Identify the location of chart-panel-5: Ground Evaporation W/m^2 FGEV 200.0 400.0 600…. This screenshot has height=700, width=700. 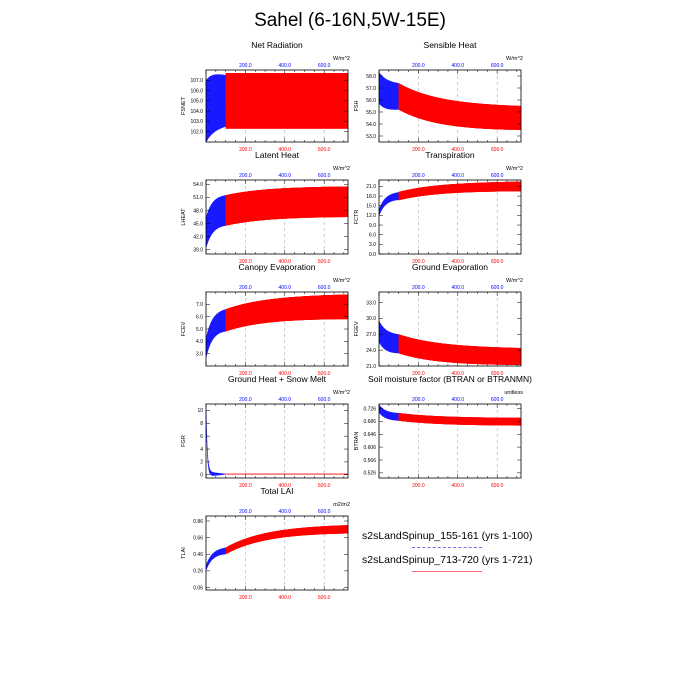
(438, 319).